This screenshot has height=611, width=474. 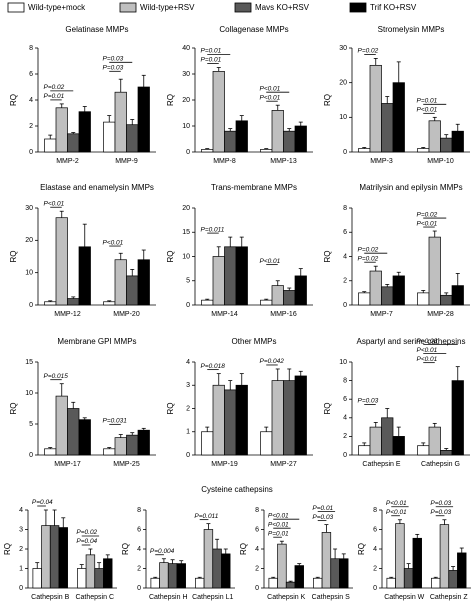 What do you see at coordinates (283, 464) in the screenshot?
I see `x-tick-label: MMP-27` at bounding box center [283, 464].